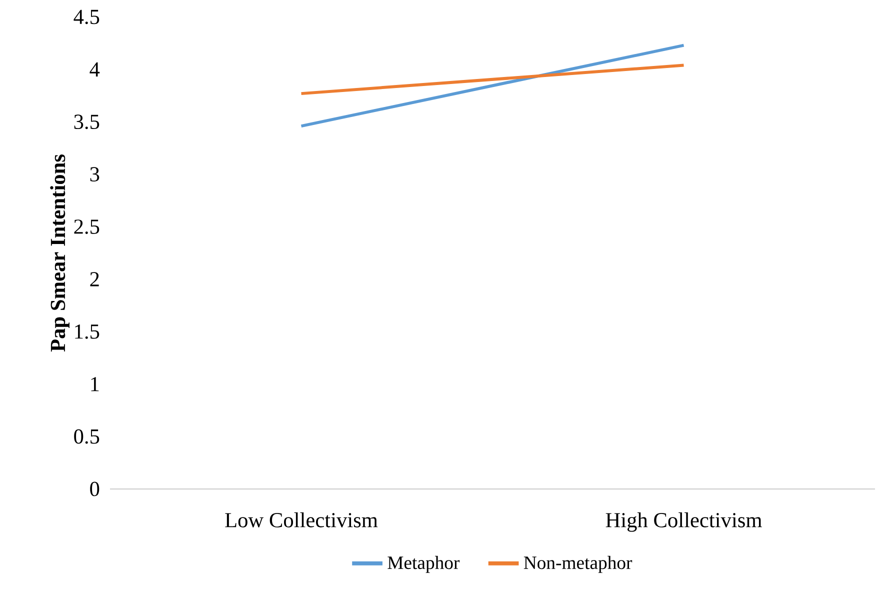  I want to click on y-tick-label: 1.5, so click(87, 331).